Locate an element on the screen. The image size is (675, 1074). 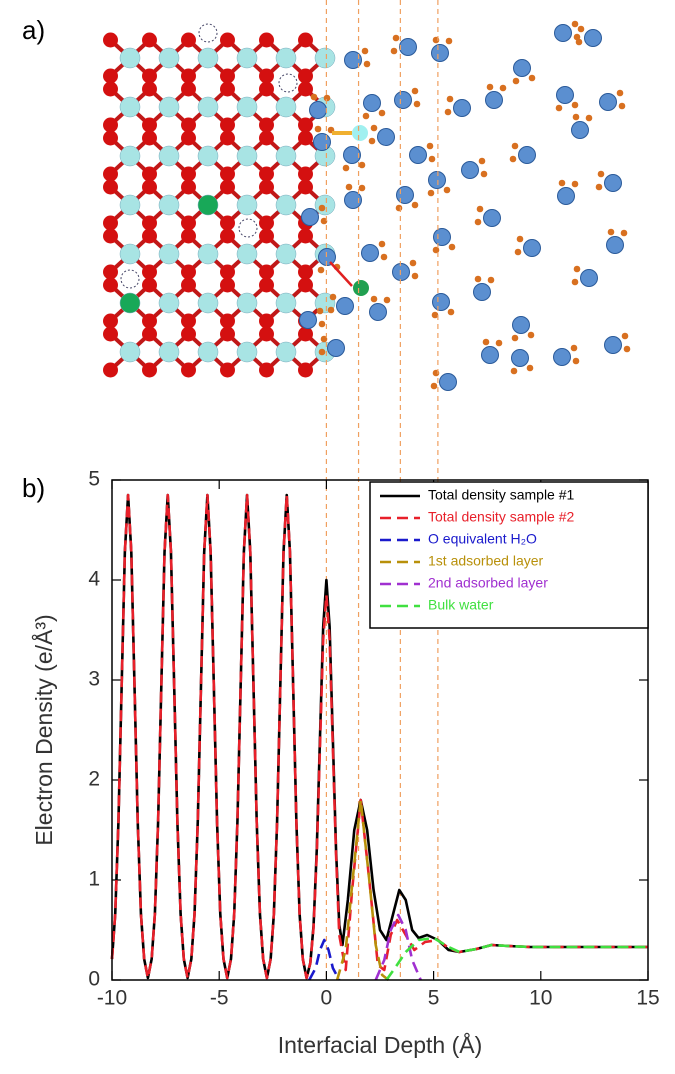
x-tick-label: 0 is located at coordinates (327, 998).